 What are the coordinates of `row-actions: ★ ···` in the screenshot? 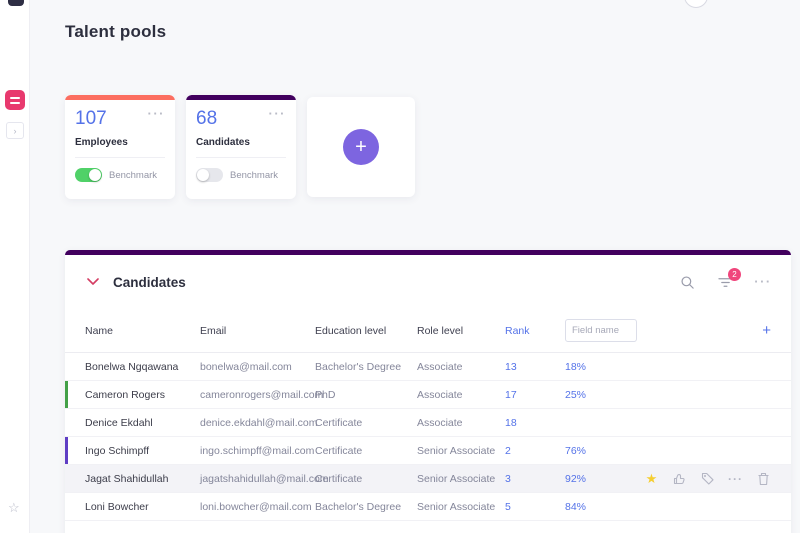 It's located at (707, 478).